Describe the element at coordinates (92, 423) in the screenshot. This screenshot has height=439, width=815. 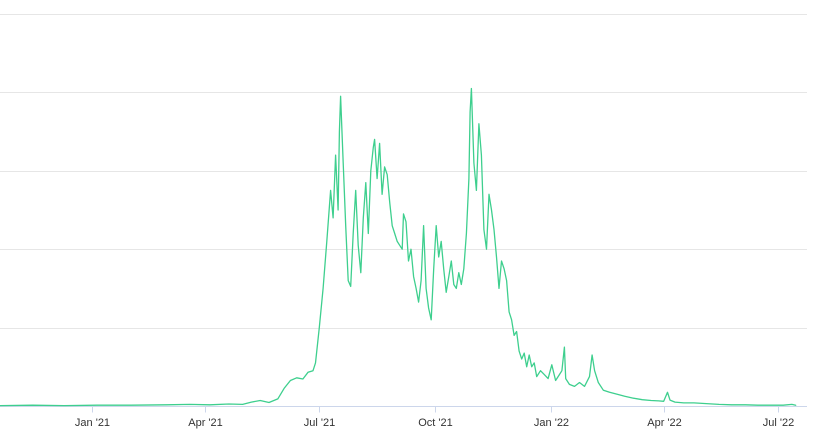
I see `x-tick-label: Jan '21` at that location.